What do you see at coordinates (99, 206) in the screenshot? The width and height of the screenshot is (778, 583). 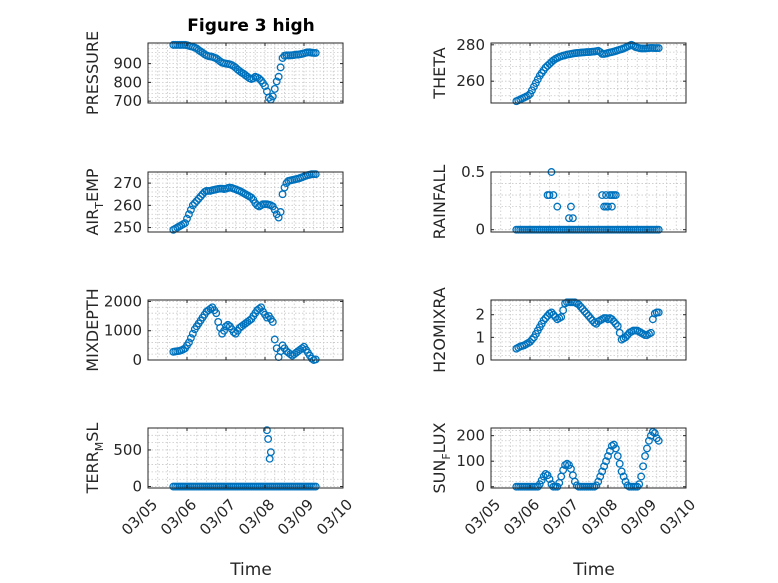 I see `subplot-3-ylabel-subscript: T` at bounding box center [99, 206].